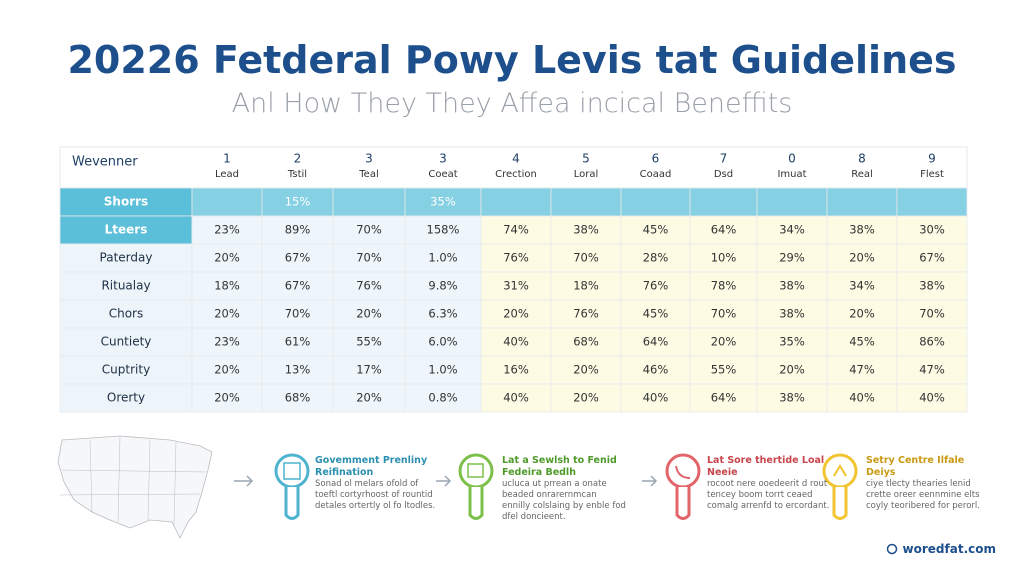 This screenshot has height=576, width=1024. What do you see at coordinates (516, 174) in the screenshot?
I see `column-label: Crection` at bounding box center [516, 174].